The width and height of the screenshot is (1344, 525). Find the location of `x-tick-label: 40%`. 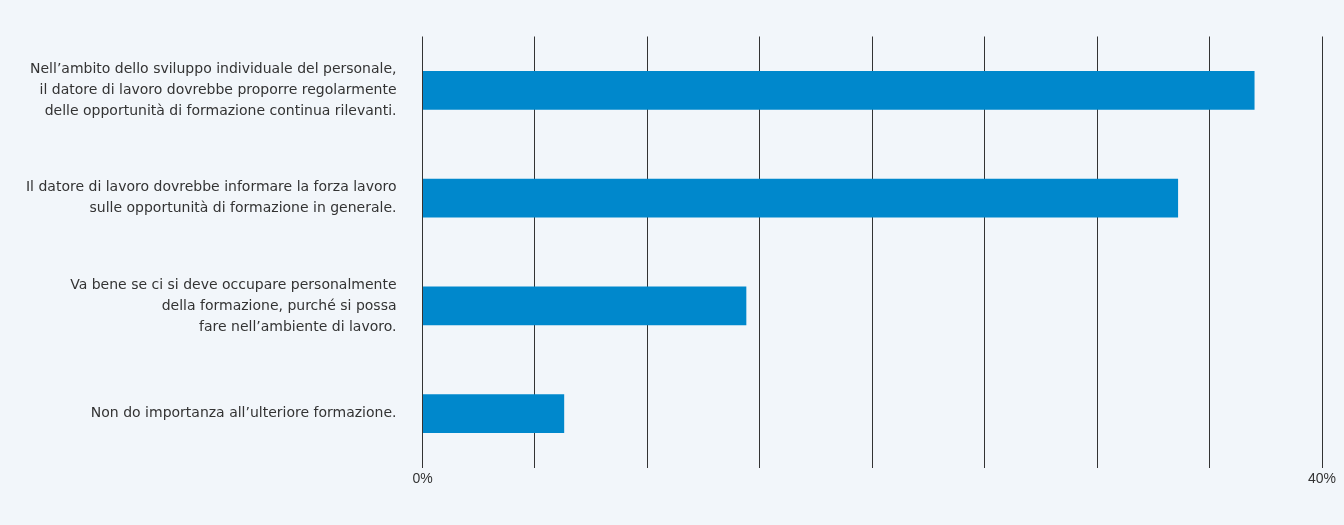

x-tick-label: 40% is located at coordinates (1322, 477).